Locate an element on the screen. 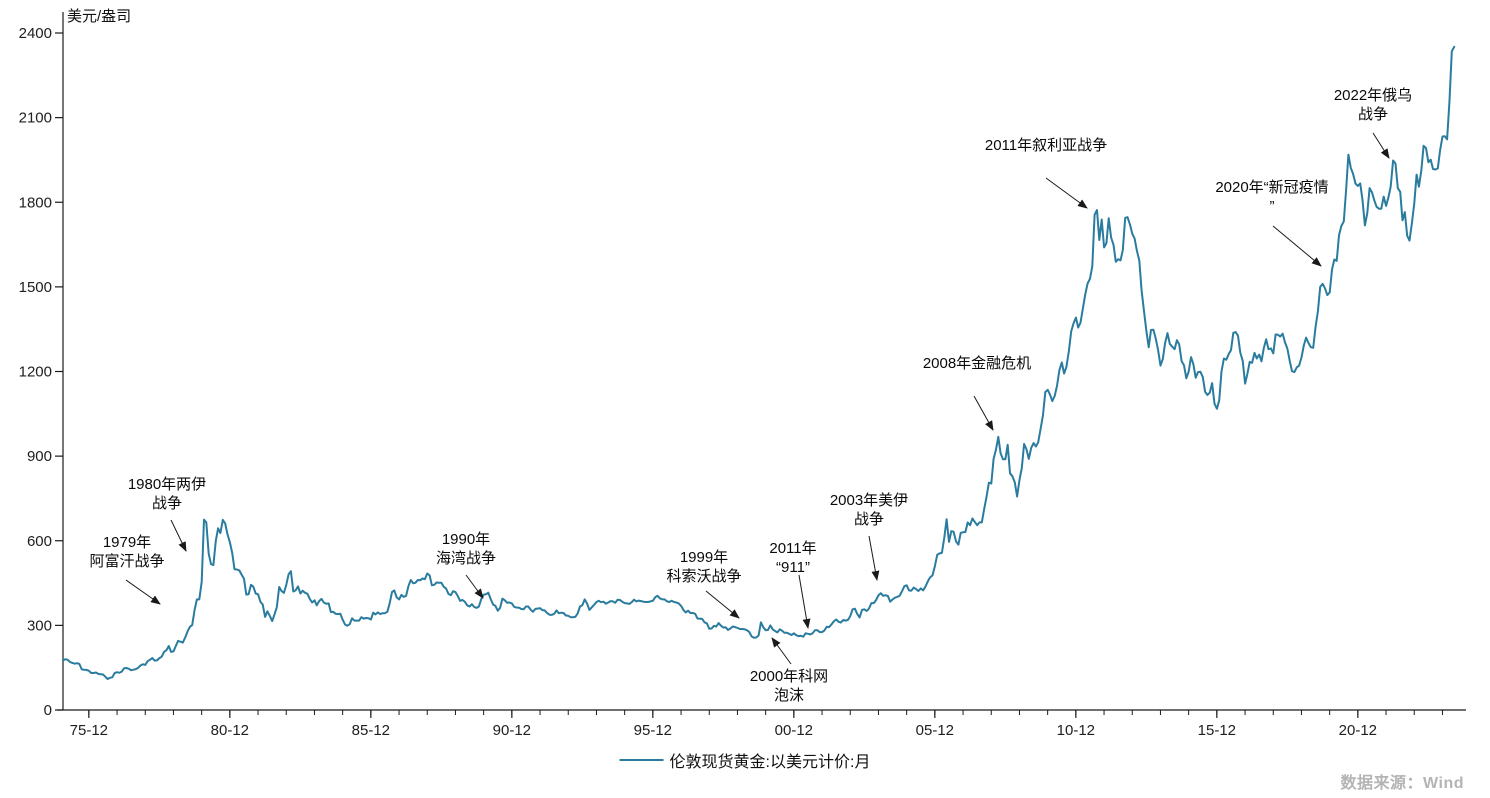 The height and width of the screenshot is (798, 1490). y-tick-label: 2100 is located at coordinates (35, 118).